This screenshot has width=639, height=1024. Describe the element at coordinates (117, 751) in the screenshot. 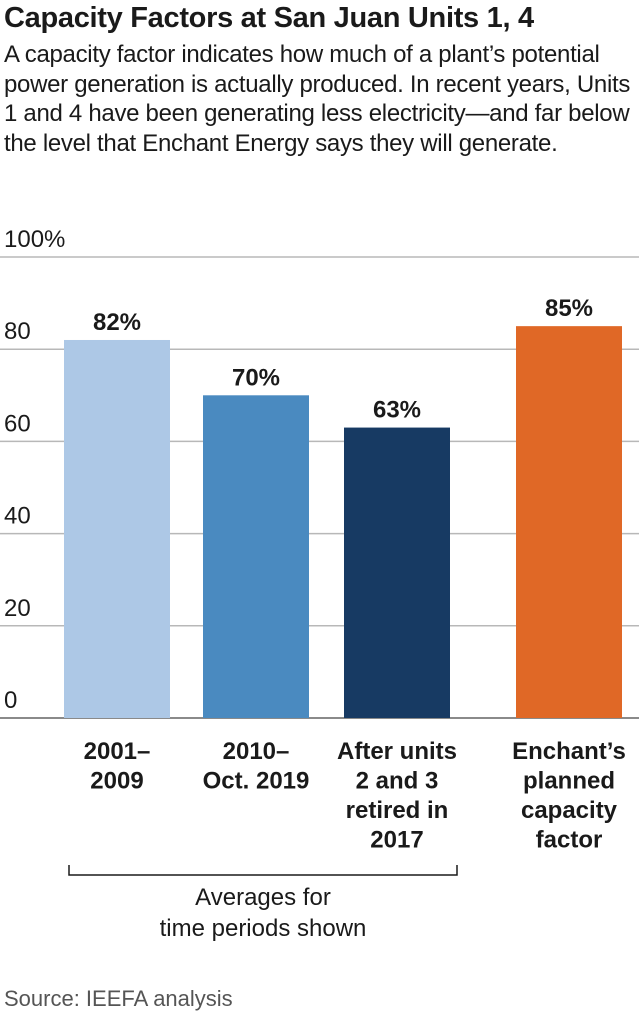

I see `category-label-line: 2001–` at that location.